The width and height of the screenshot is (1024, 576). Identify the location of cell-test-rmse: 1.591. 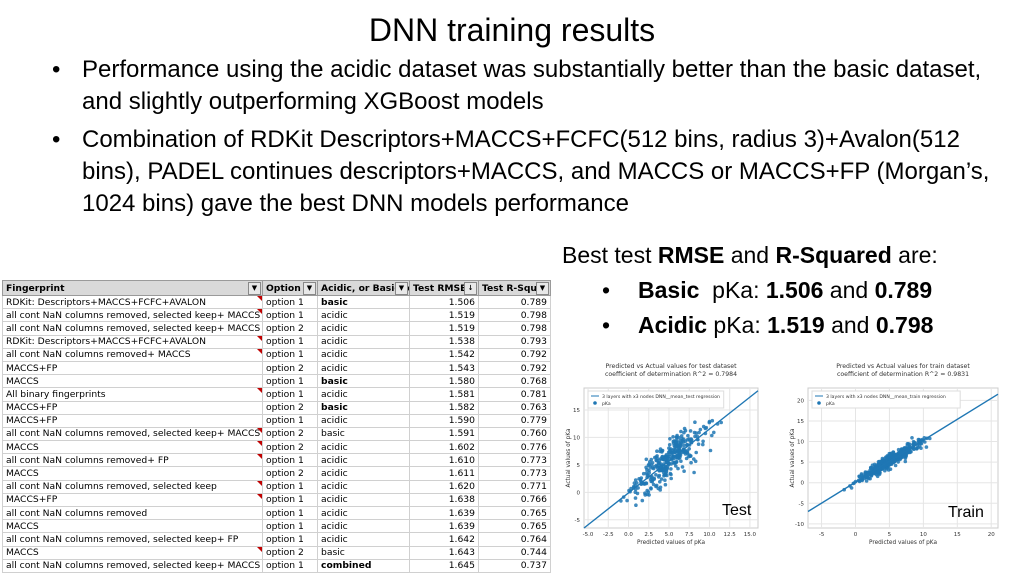
(444, 434).